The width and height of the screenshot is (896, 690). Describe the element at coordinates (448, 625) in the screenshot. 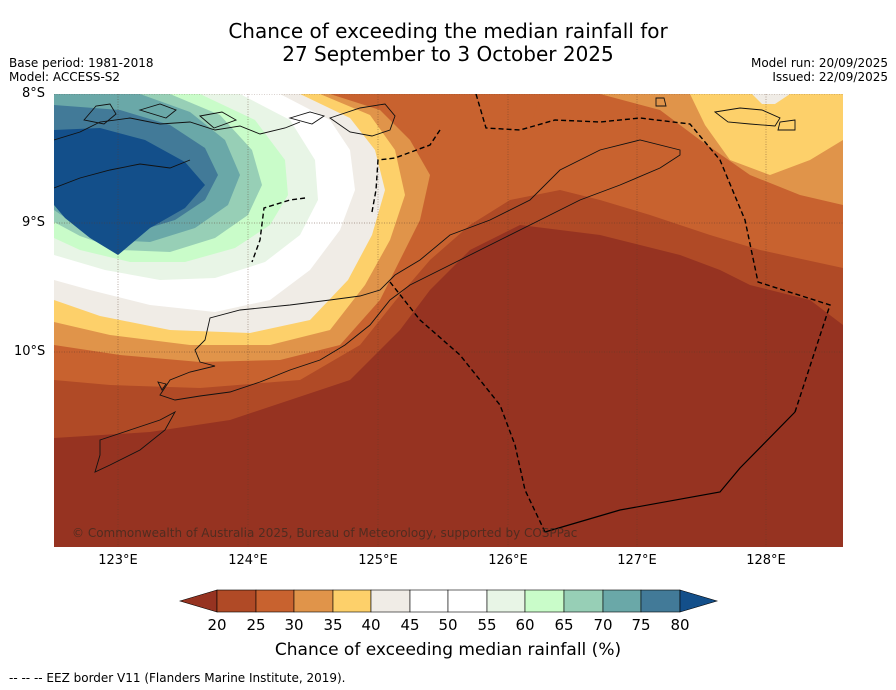

I see `colorbar-tick: 50` at that location.